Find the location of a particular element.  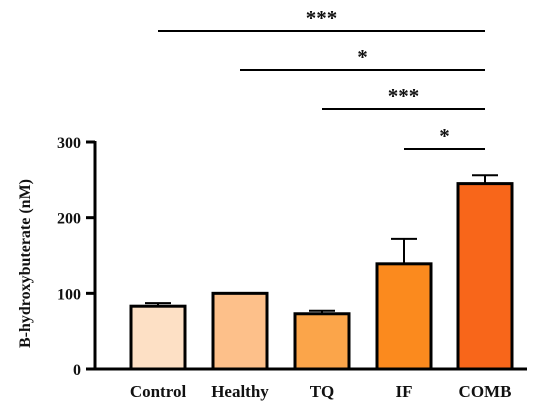

category-label-if: IF is located at coordinates (404, 391).